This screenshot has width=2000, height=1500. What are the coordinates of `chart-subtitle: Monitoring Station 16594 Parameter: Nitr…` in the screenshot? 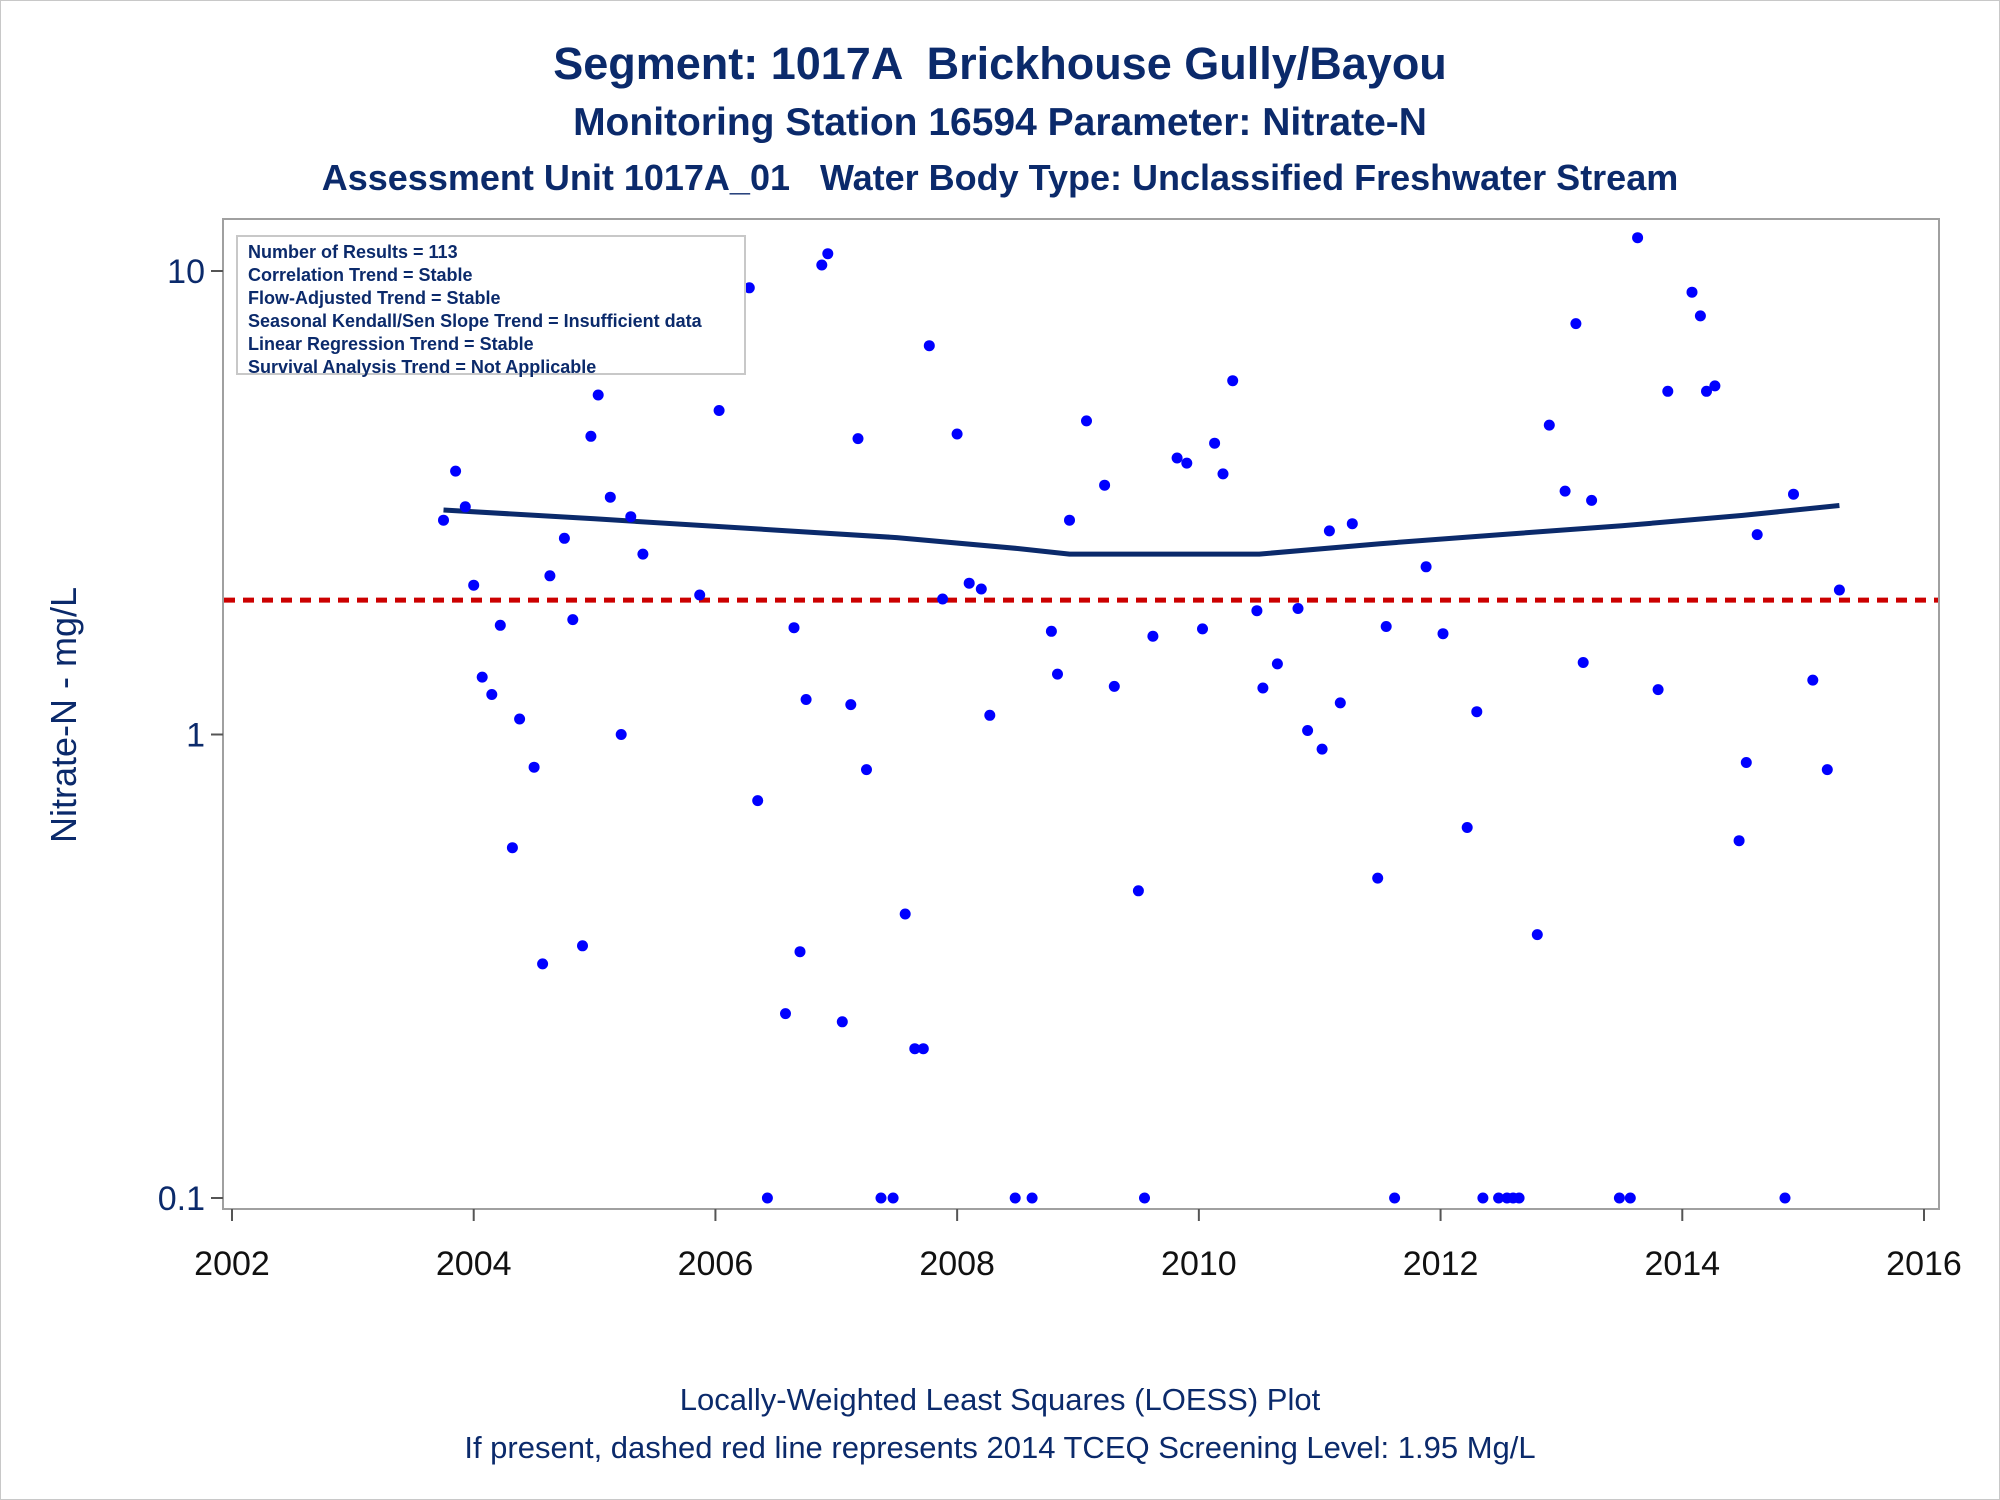 It's located at (1000, 122).